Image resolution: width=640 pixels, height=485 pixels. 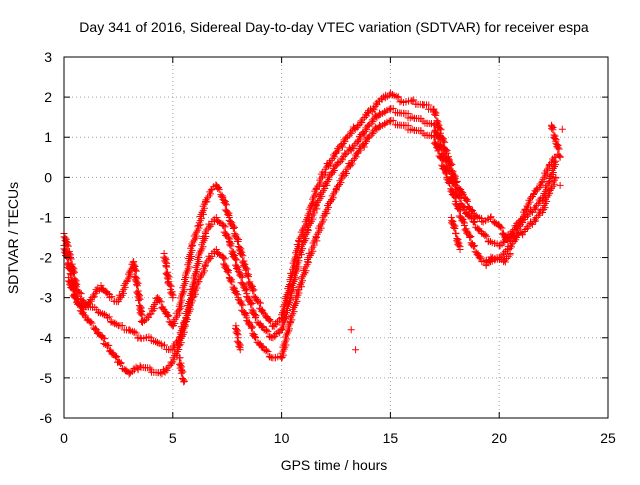 What do you see at coordinates (46, 418) in the screenshot?
I see `y-tick-label: -6` at bounding box center [46, 418].